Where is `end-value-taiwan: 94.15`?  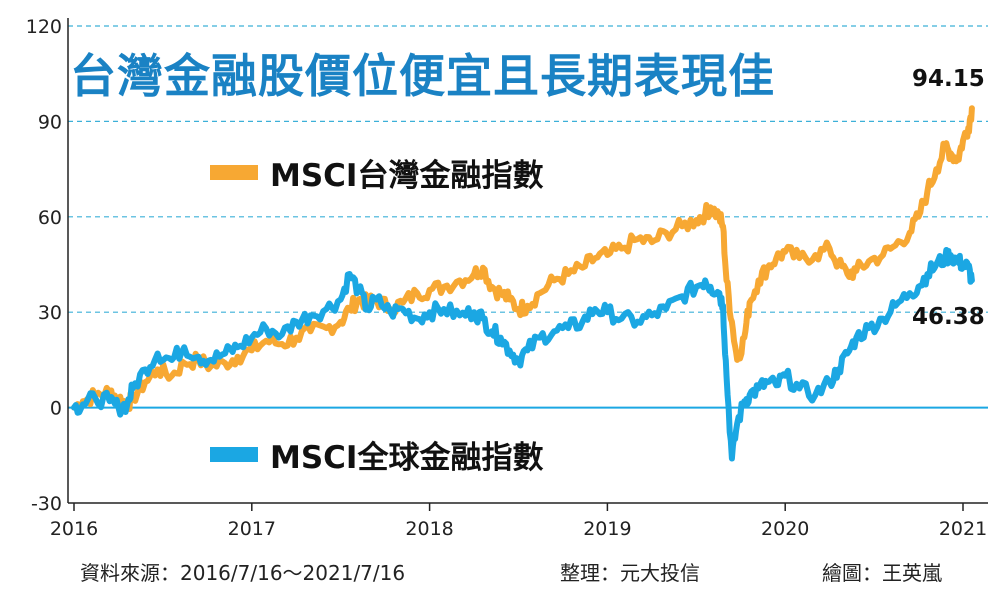
end-value-taiwan: 94.15 is located at coordinates (948, 79).